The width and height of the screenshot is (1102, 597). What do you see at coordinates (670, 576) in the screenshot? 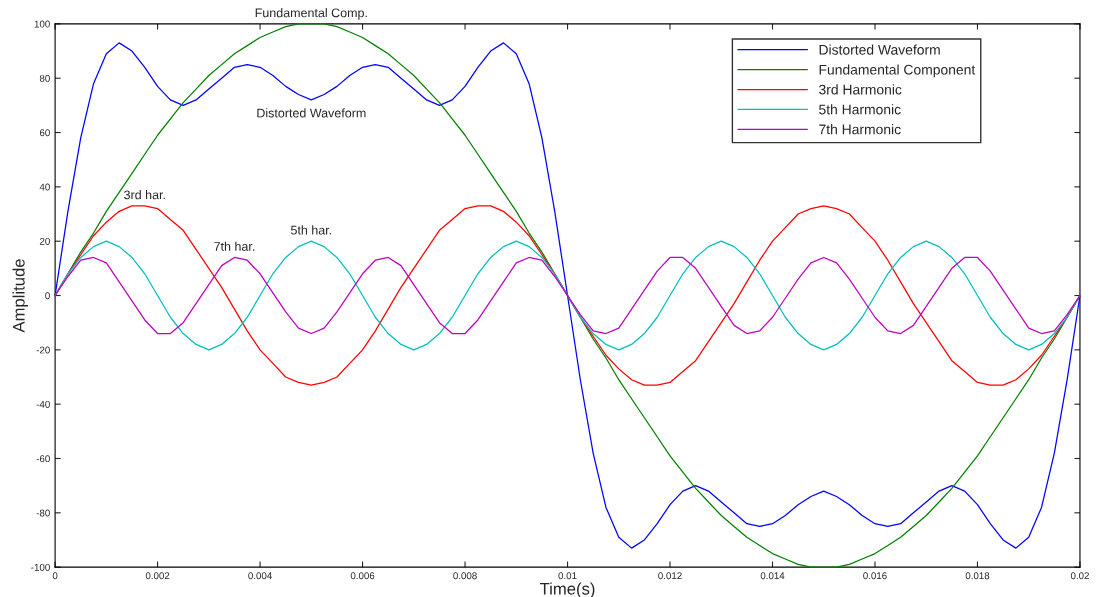
I see `x-tick-label: 0.012` at bounding box center [670, 576].